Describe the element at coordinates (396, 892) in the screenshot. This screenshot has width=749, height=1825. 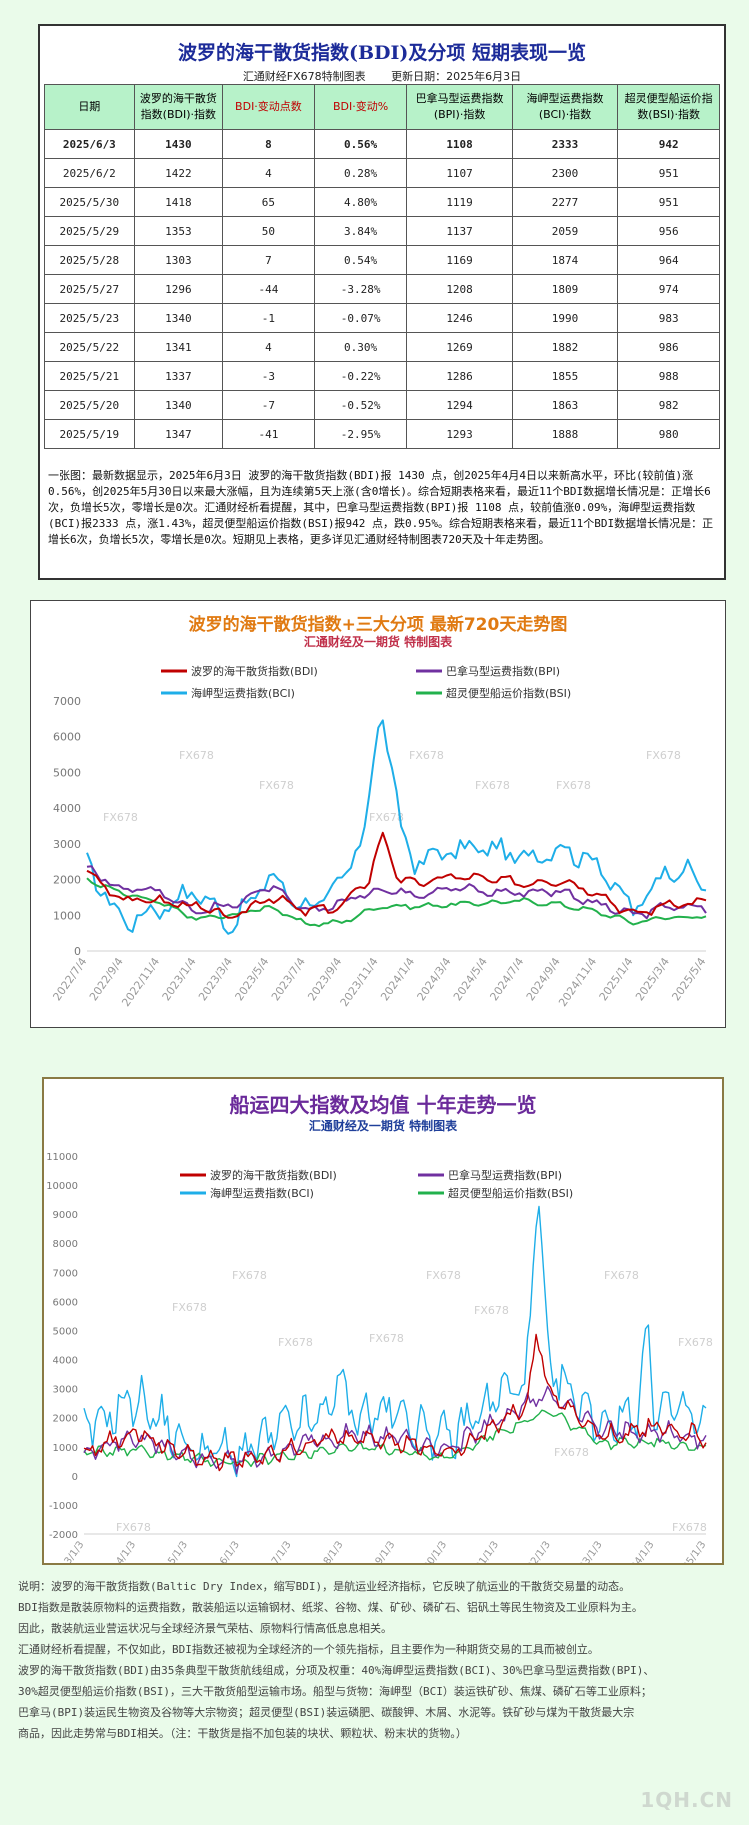
I see `series-line-bpi` at that location.